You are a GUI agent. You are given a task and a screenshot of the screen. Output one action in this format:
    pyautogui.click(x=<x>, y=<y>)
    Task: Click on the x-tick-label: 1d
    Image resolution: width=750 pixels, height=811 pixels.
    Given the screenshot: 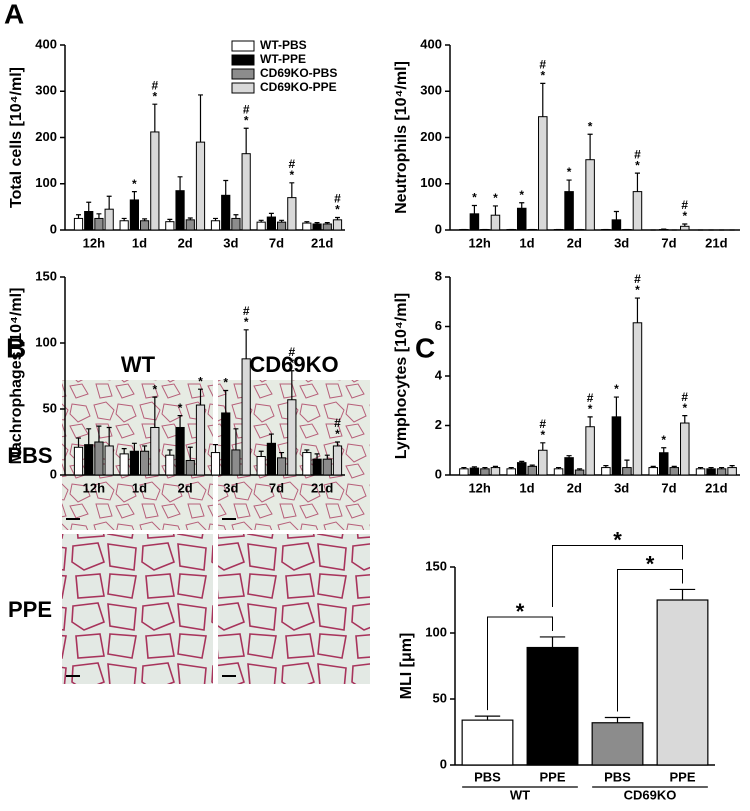 What is the action you would take?
    pyautogui.click(x=139, y=487)
    